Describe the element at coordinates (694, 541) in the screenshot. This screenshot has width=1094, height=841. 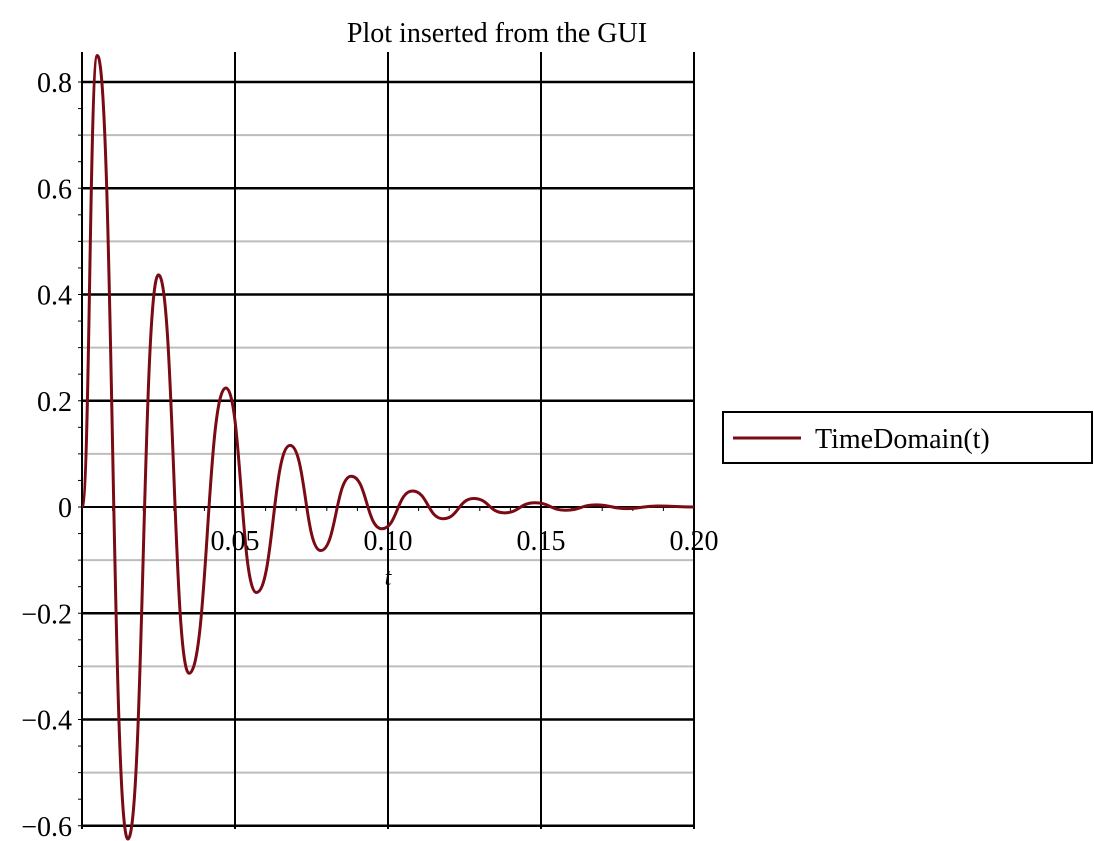
I see `x-tick-label: 0.20` at that location.